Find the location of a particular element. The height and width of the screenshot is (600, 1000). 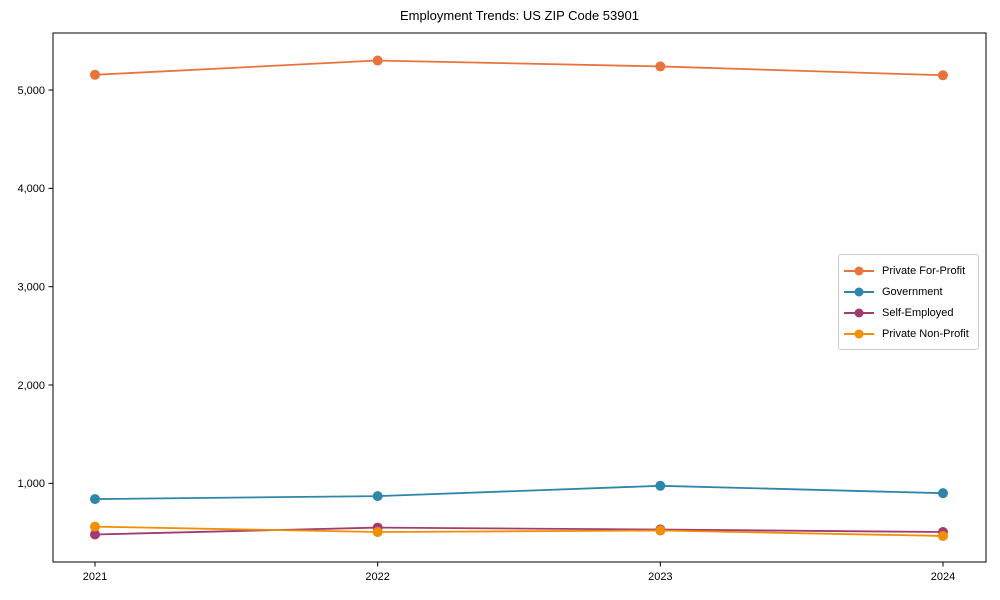

legend-item: Private Non-Profit is located at coordinates (908, 333).